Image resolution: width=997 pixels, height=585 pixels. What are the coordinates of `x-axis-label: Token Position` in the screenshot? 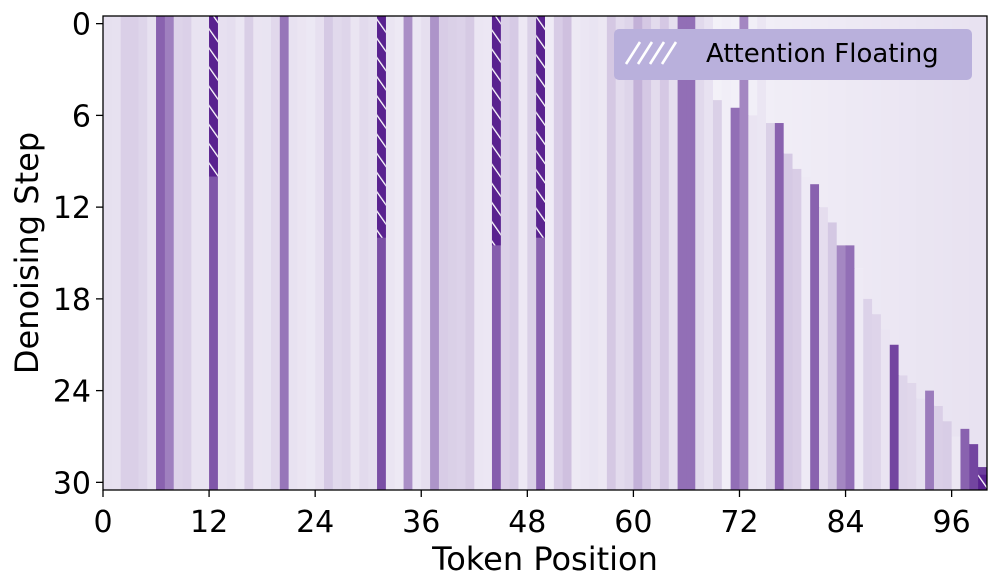 It's located at (544, 559).